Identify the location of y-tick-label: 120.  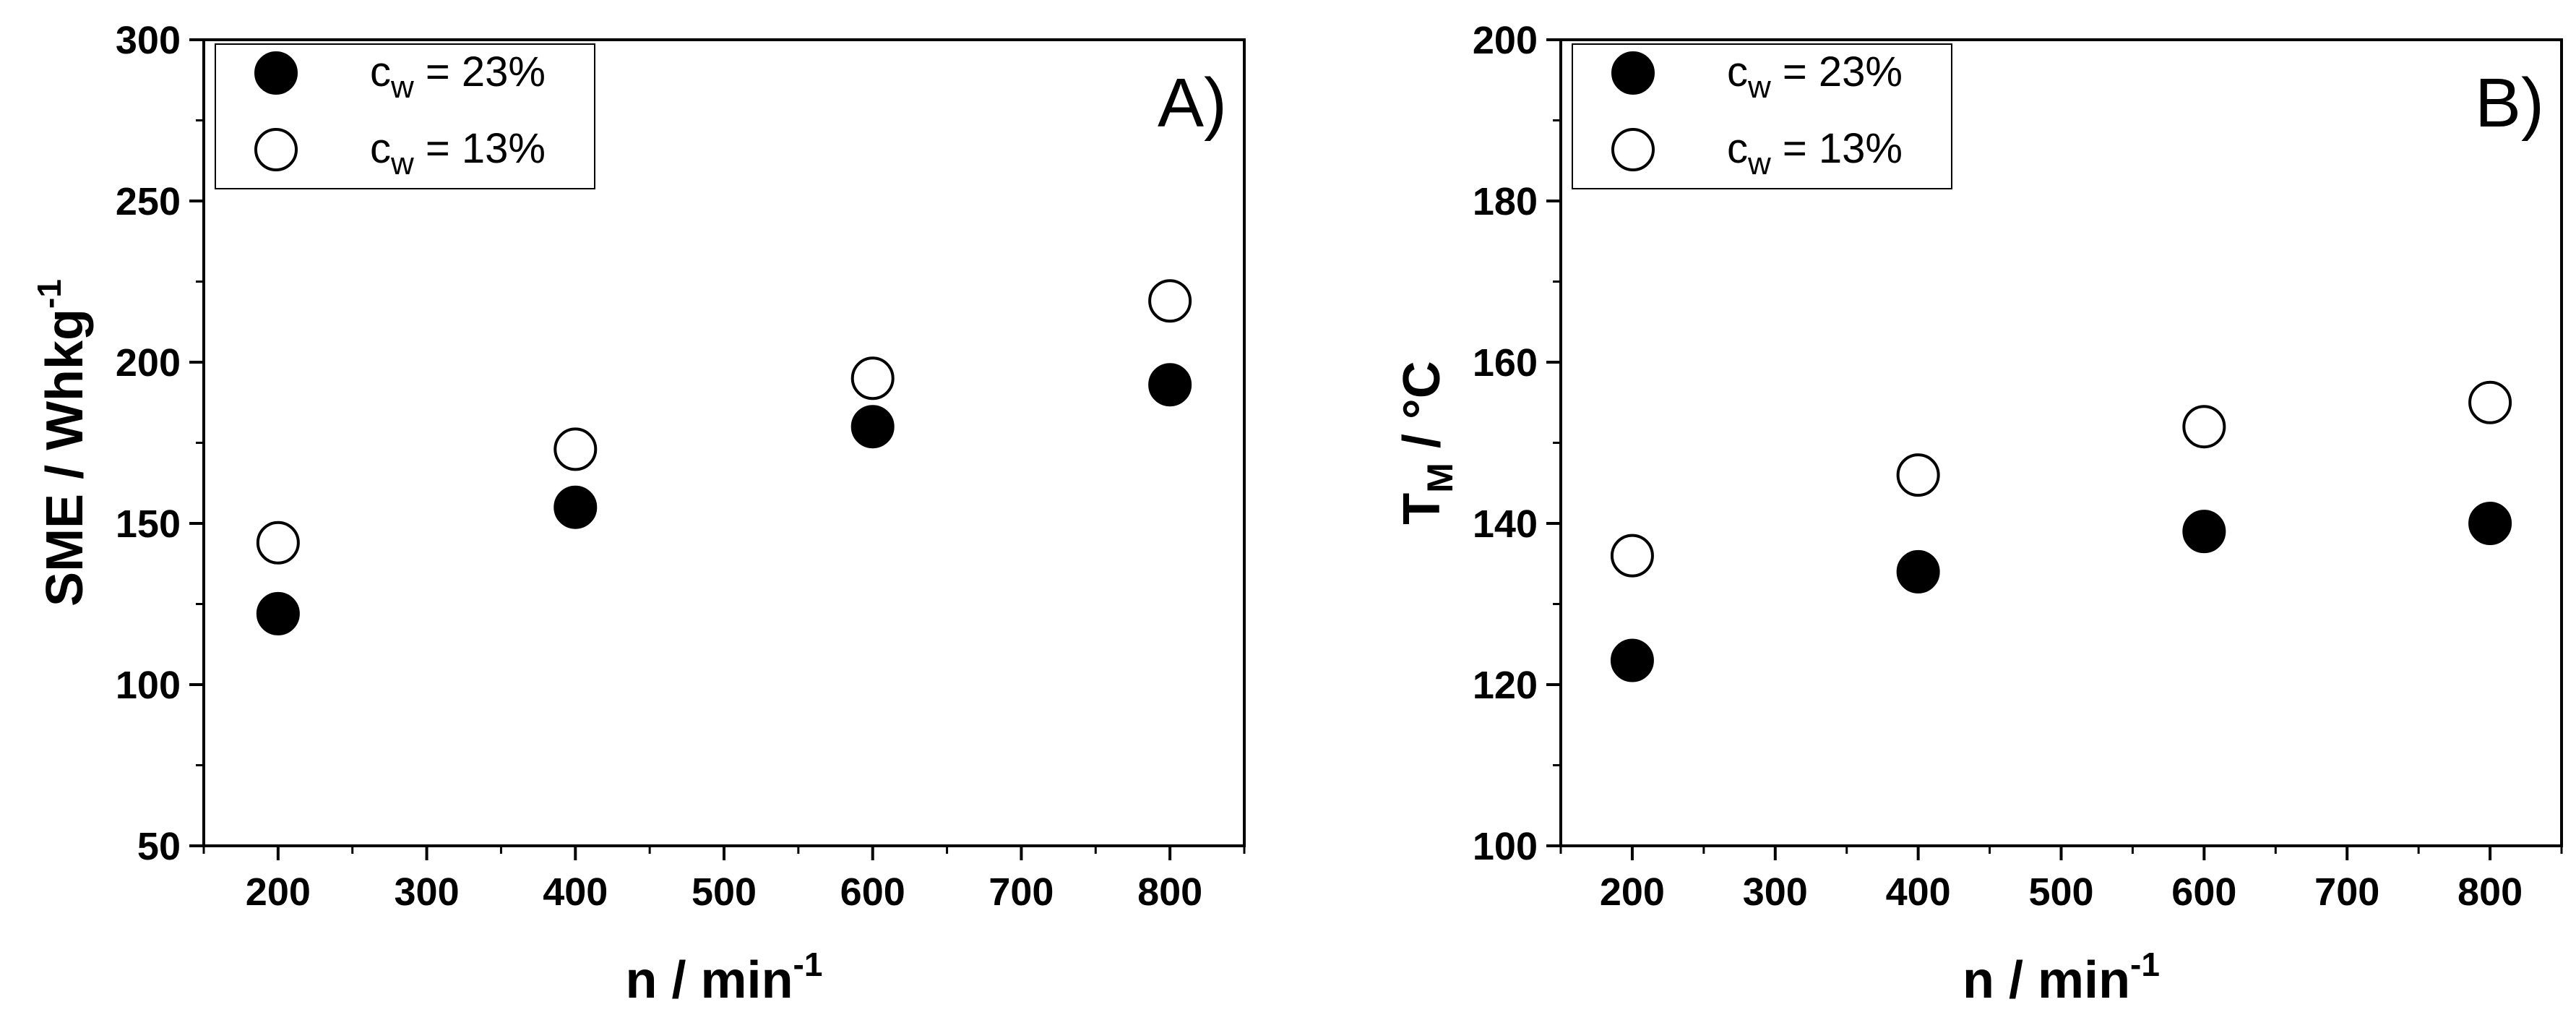
(1505, 685).